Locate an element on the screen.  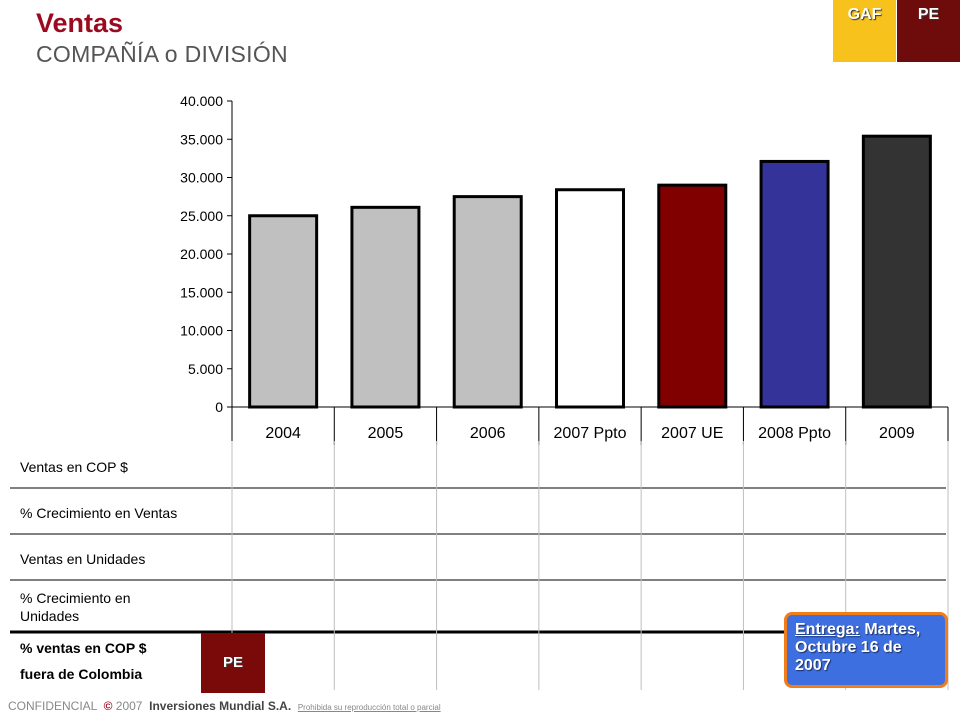
bar-2006 is located at coordinates (487, 302).